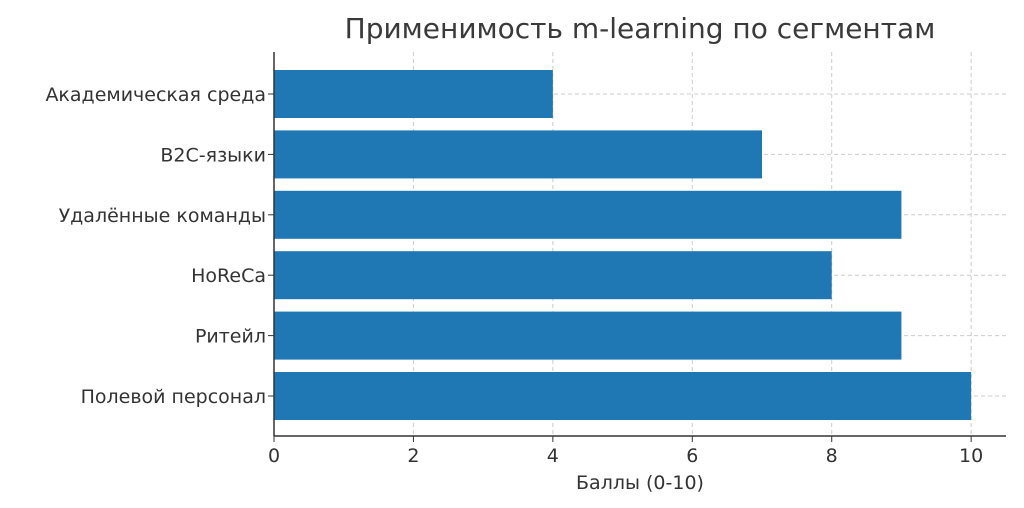 Image resolution: width=1024 pixels, height=508 pixels. What do you see at coordinates (230, 337) in the screenshot?
I see `y-tick-label: Ритейл` at bounding box center [230, 337].